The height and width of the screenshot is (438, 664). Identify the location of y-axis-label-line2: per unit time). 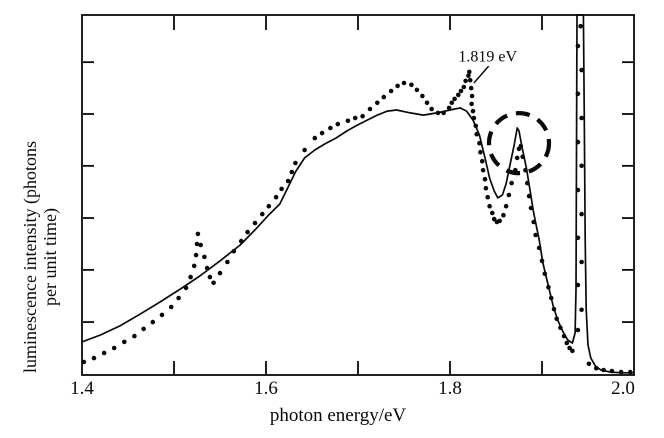
(50, 257).